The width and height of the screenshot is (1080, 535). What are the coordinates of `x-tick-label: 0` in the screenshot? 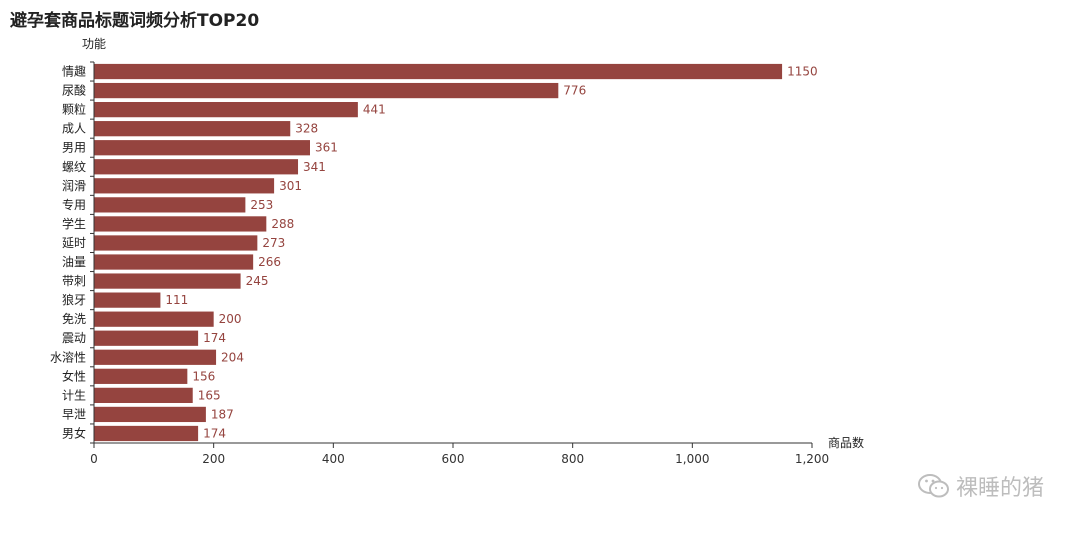 It's located at (94, 459).